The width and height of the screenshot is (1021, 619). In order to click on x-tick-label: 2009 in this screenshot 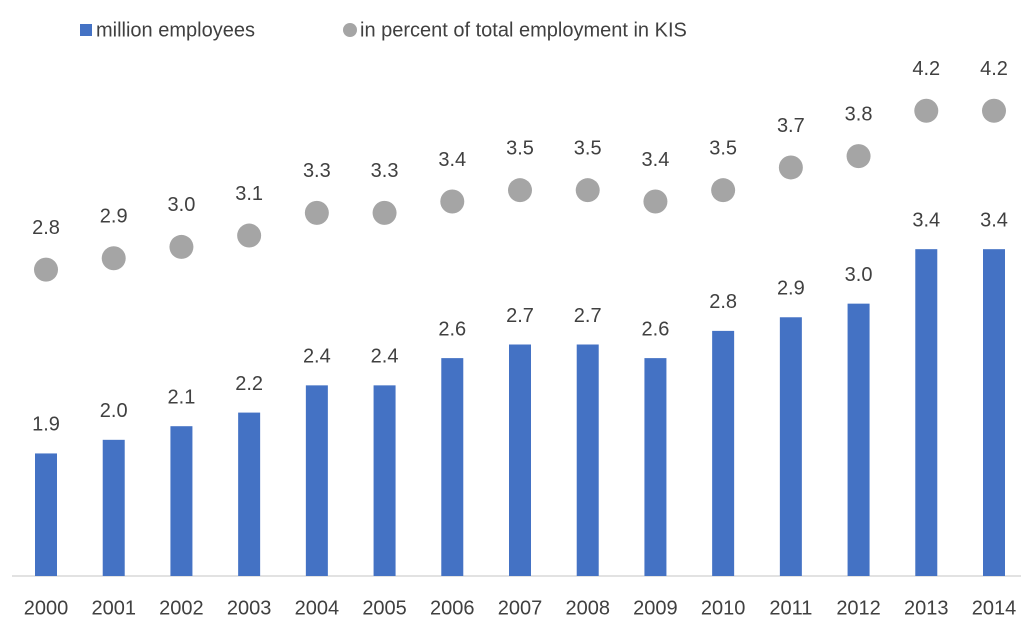, I will do `click(655, 608)`.